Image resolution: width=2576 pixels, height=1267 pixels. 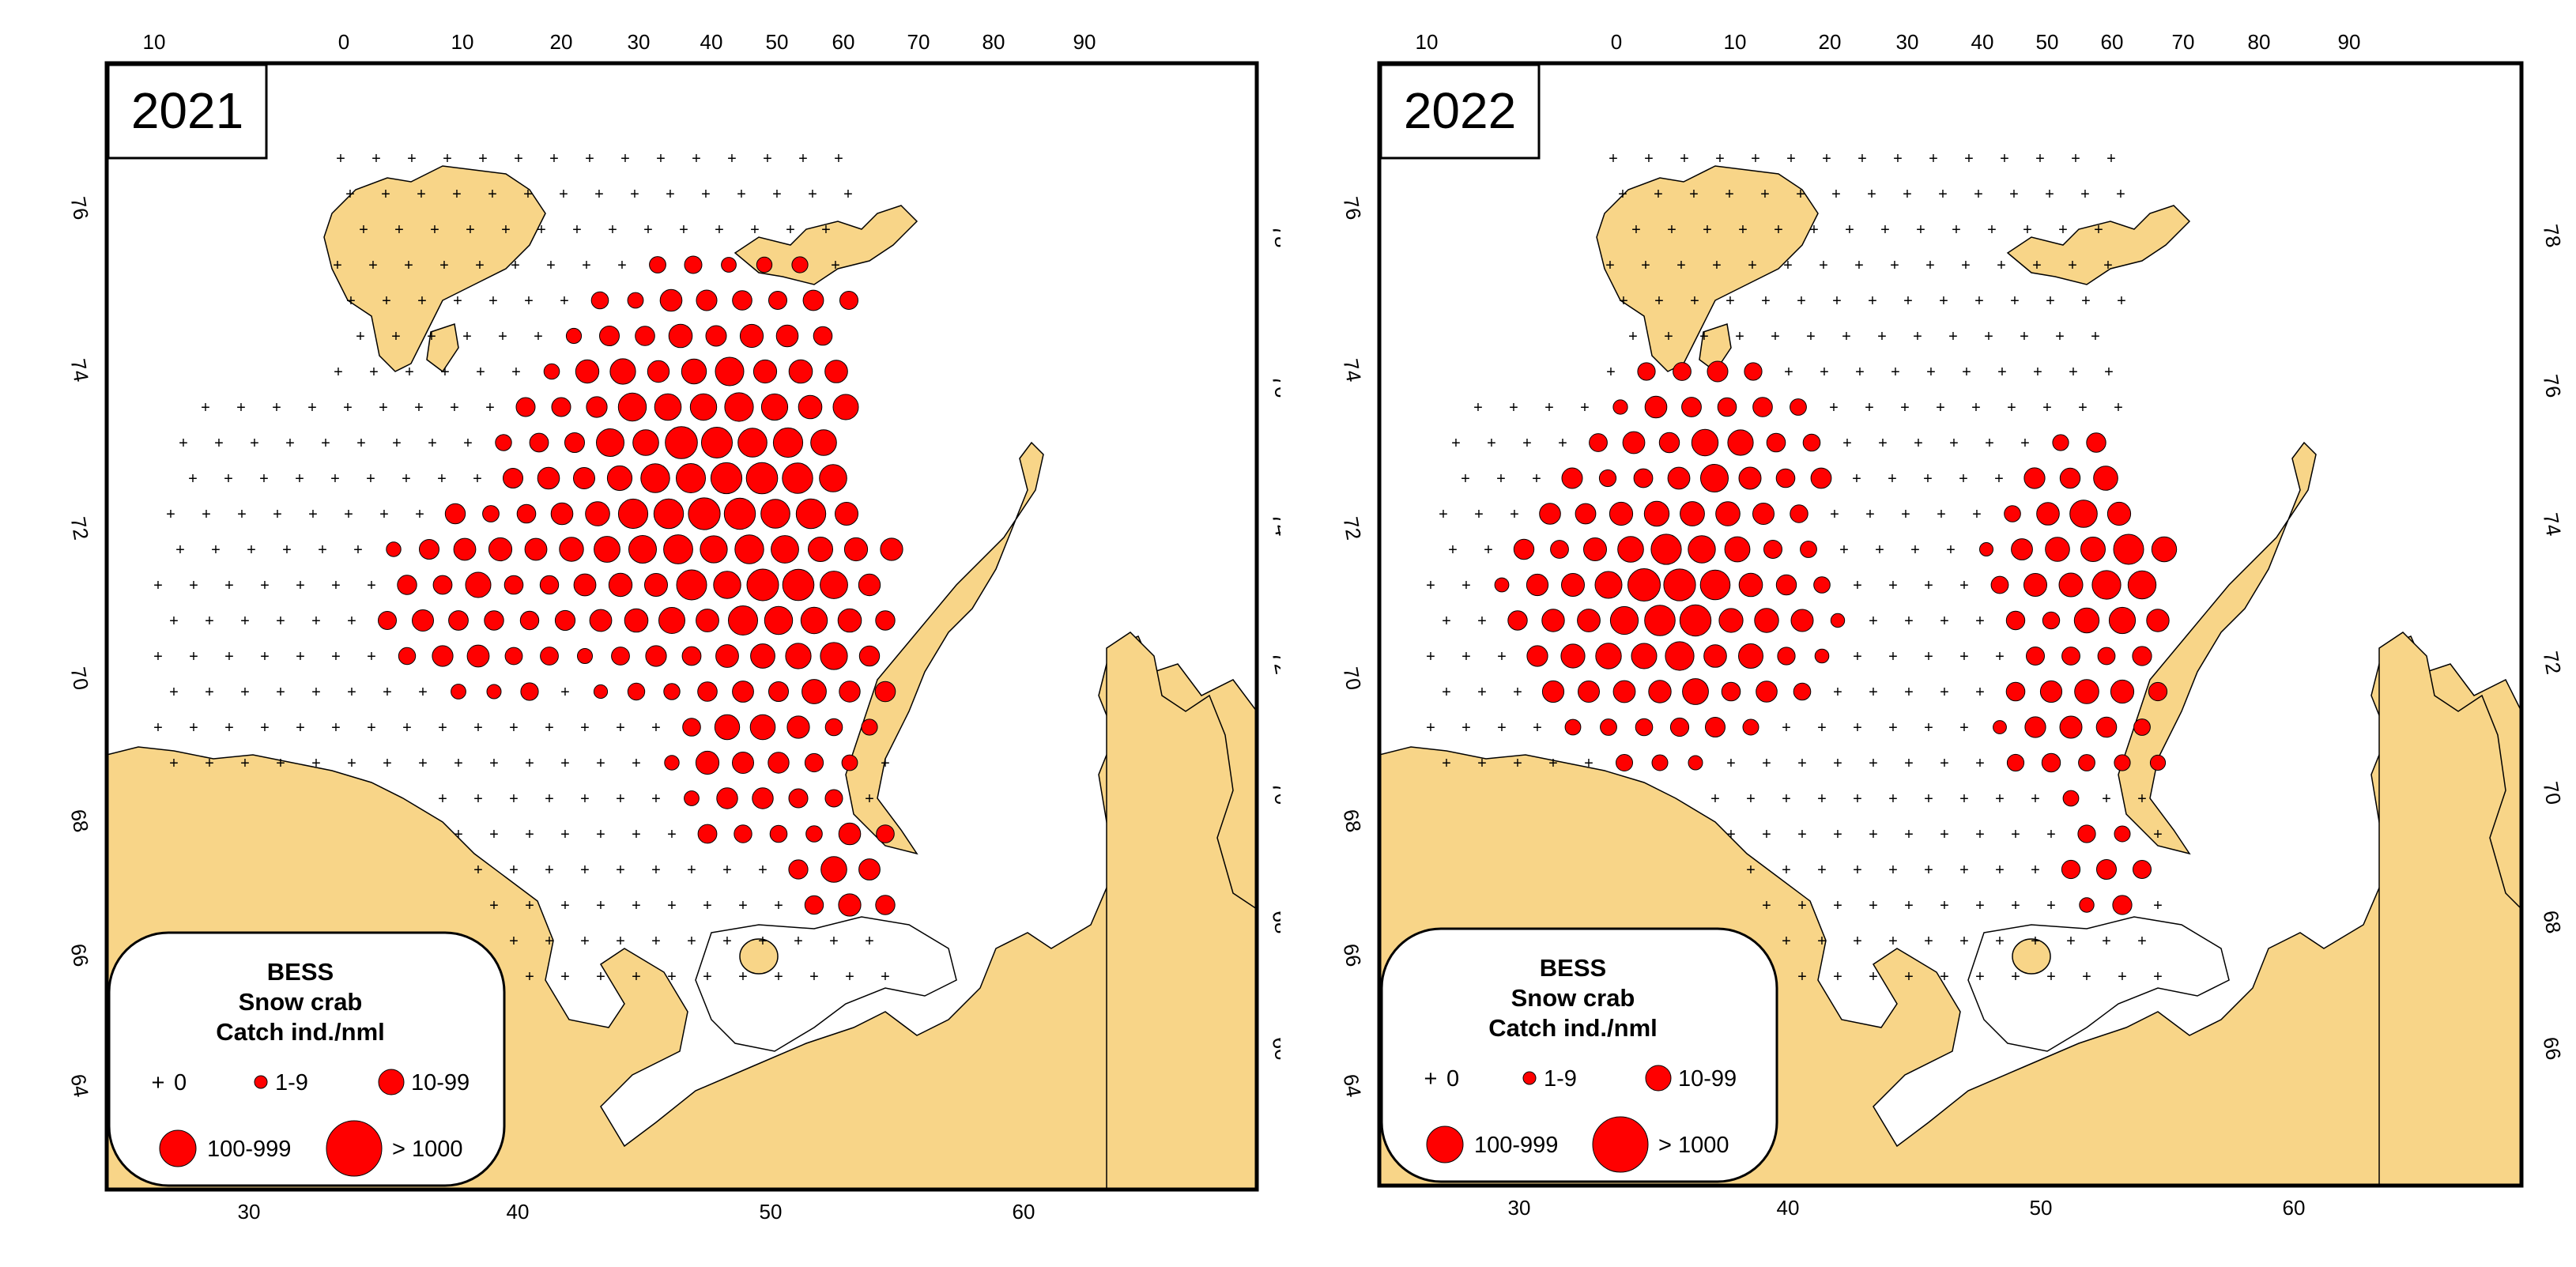 I want to click on left-tick: 72, so click(x=1353, y=528).